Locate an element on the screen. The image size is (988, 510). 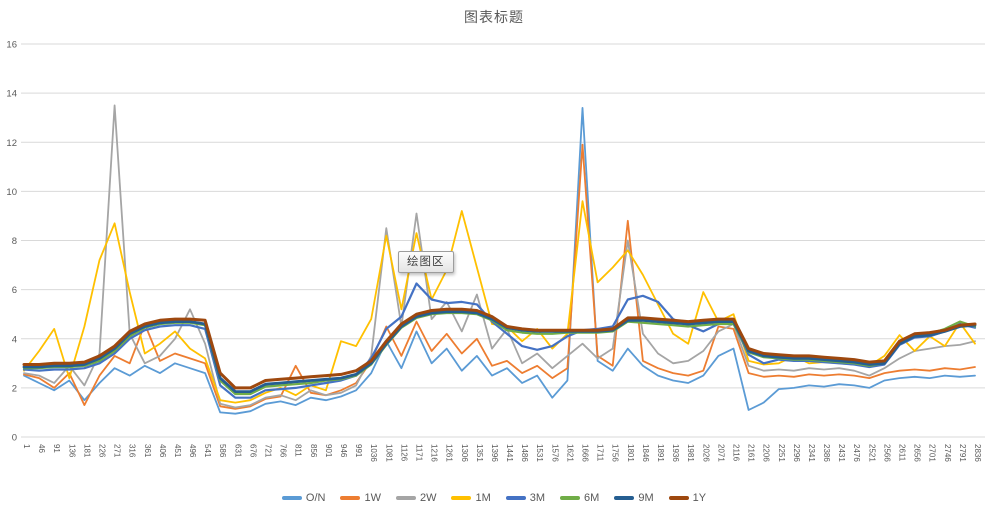
legend-label: 6M is located at coordinates (592, 498).